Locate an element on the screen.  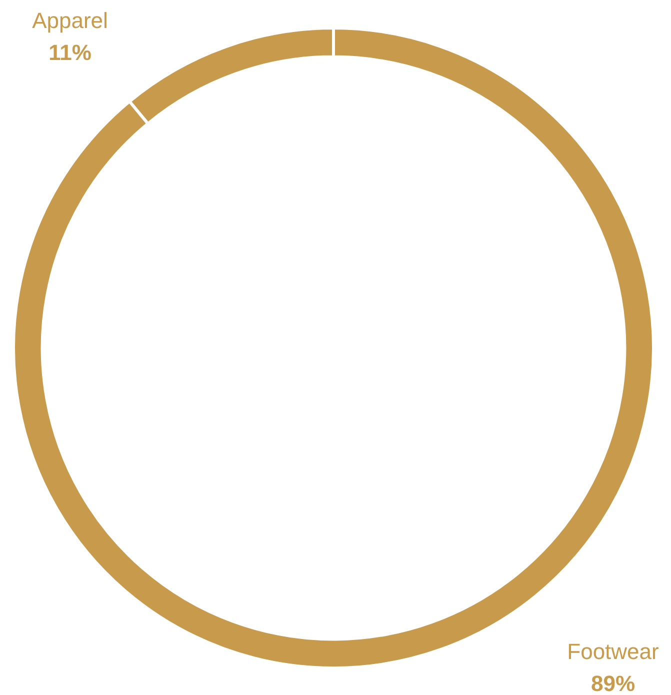
data-label: 89% is located at coordinates (613, 683).